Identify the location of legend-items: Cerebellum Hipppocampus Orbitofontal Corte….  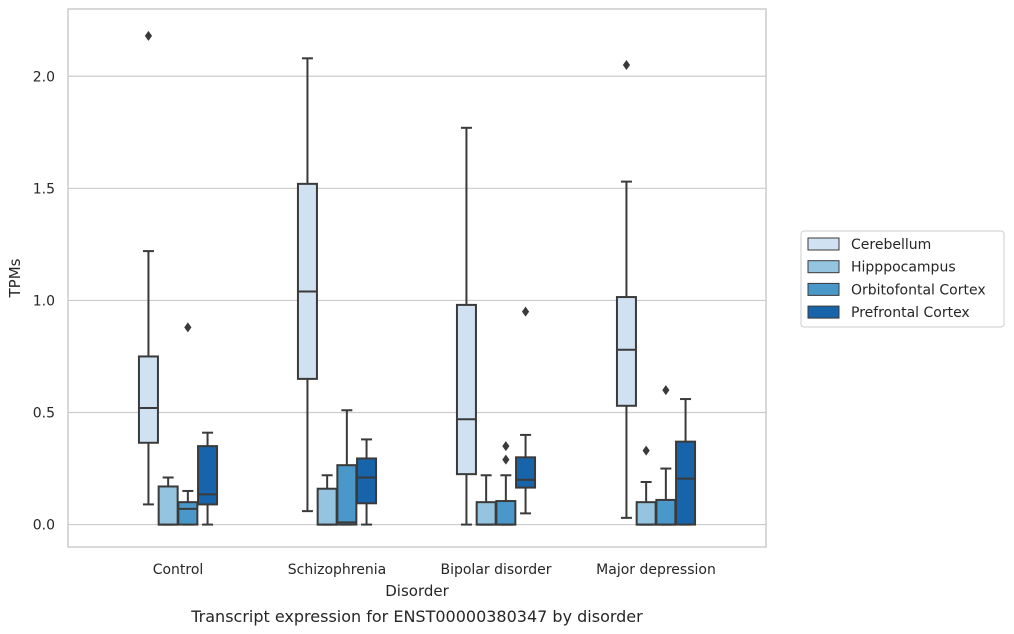
(896, 279).